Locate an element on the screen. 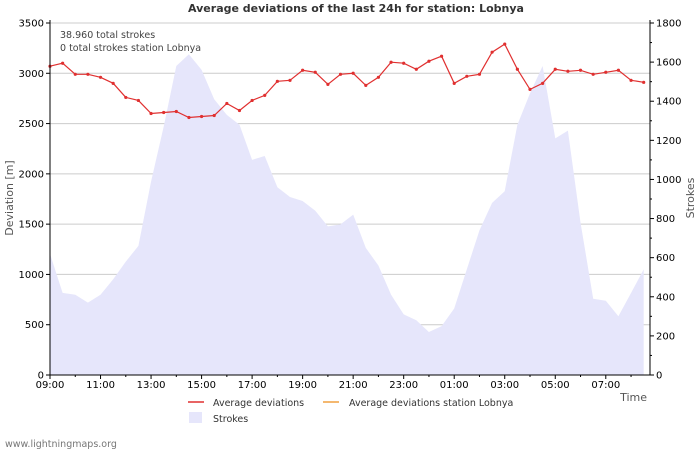  credit-text: www.lightningmaps.org is located at coordinates (61, 444).